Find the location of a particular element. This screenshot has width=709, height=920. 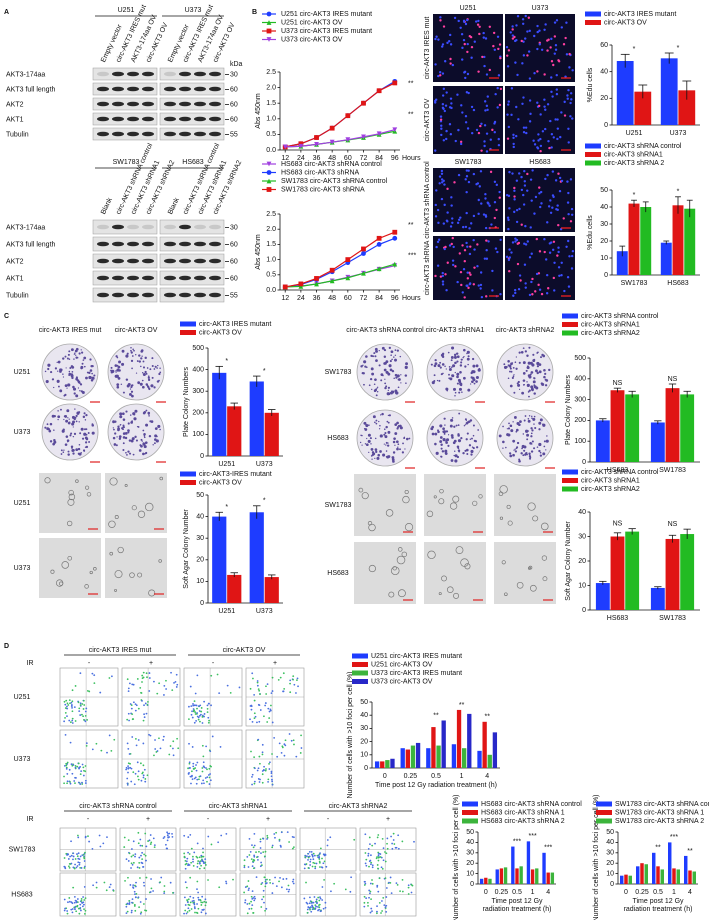

y-tick-label: 1.0 is located at coordinates (271, 119).